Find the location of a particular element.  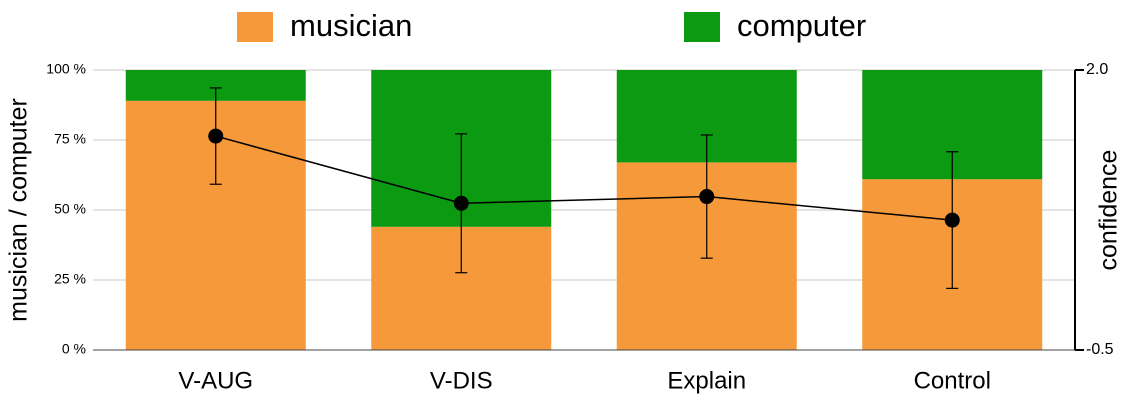

y2-tick-label: 2.0 is located at coordinates (1097, 69).